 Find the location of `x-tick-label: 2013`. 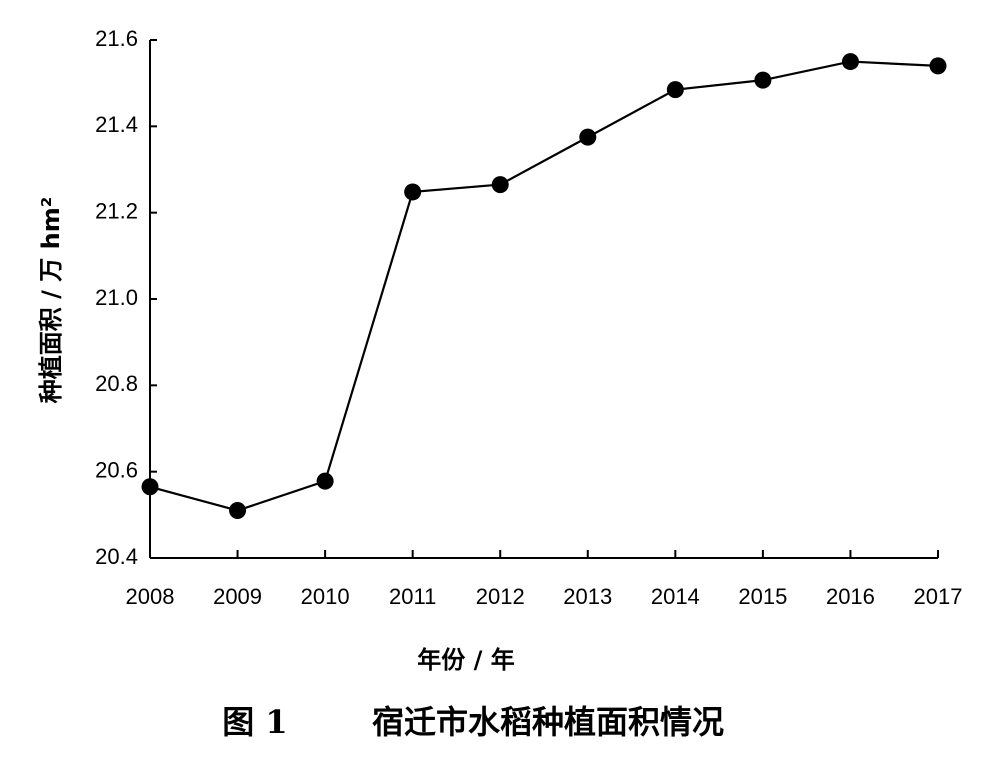

x-tick-label: 2013 is located at coordinates (587, 596).